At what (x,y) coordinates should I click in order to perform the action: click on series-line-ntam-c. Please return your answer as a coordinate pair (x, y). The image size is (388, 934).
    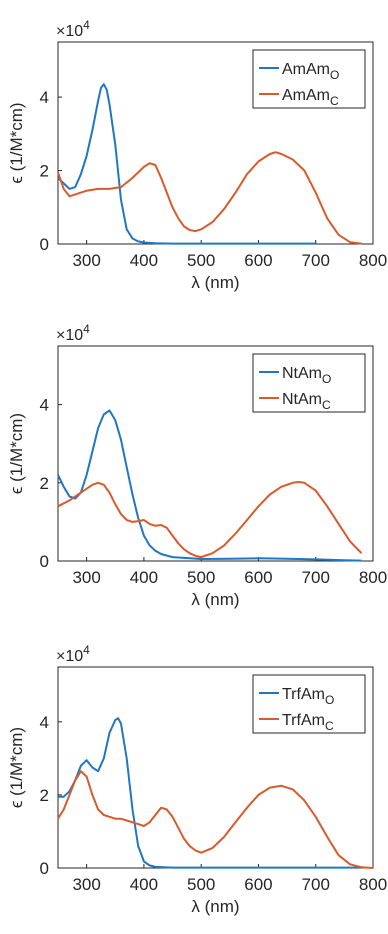
    Looking at the image, I should click on (210, 520).